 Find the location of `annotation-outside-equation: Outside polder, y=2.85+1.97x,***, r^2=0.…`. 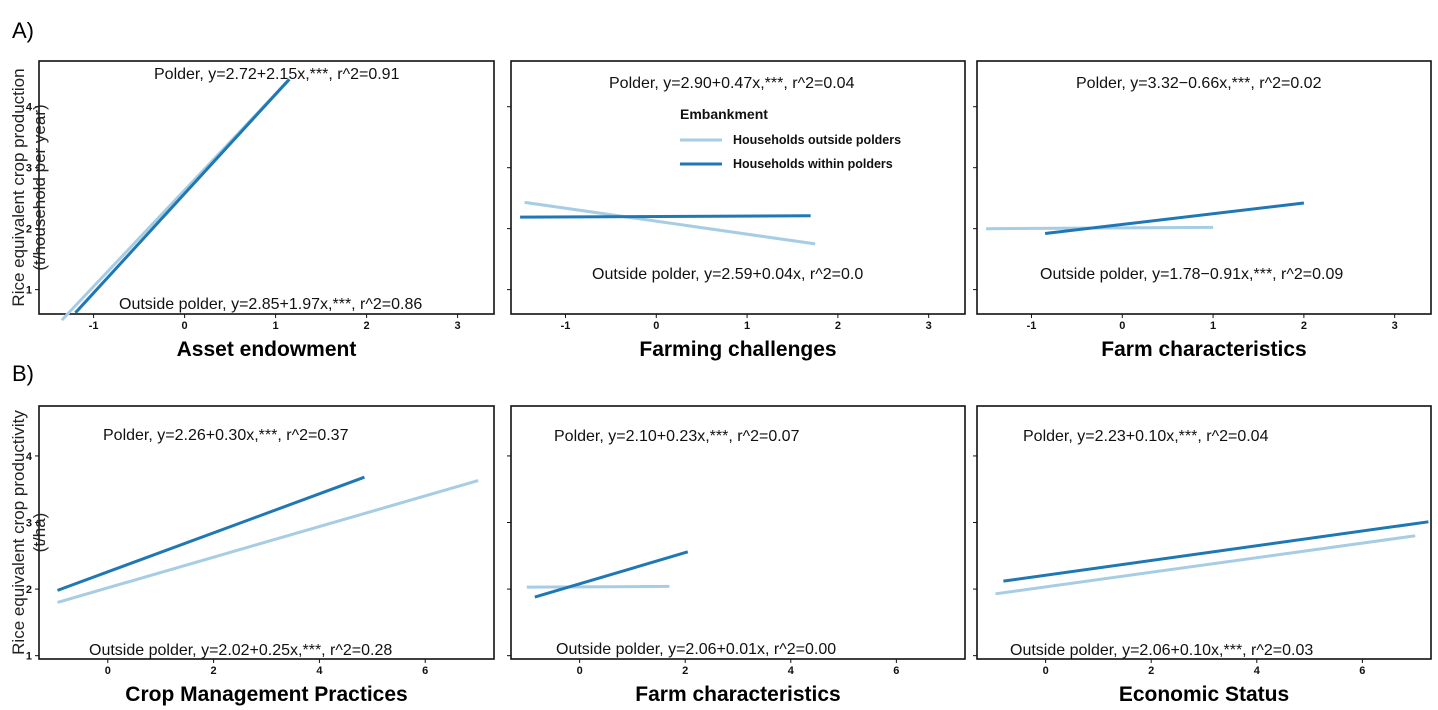

annotation-outside-equation: Outside polder, y=2.85+1.97x,***, r^2=0.… is located at coordinates (270, 304).